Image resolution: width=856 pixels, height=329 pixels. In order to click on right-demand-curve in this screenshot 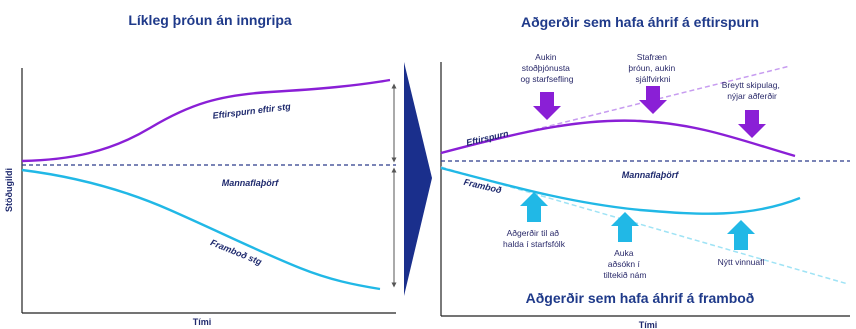, I will do `click(618, 138)`.